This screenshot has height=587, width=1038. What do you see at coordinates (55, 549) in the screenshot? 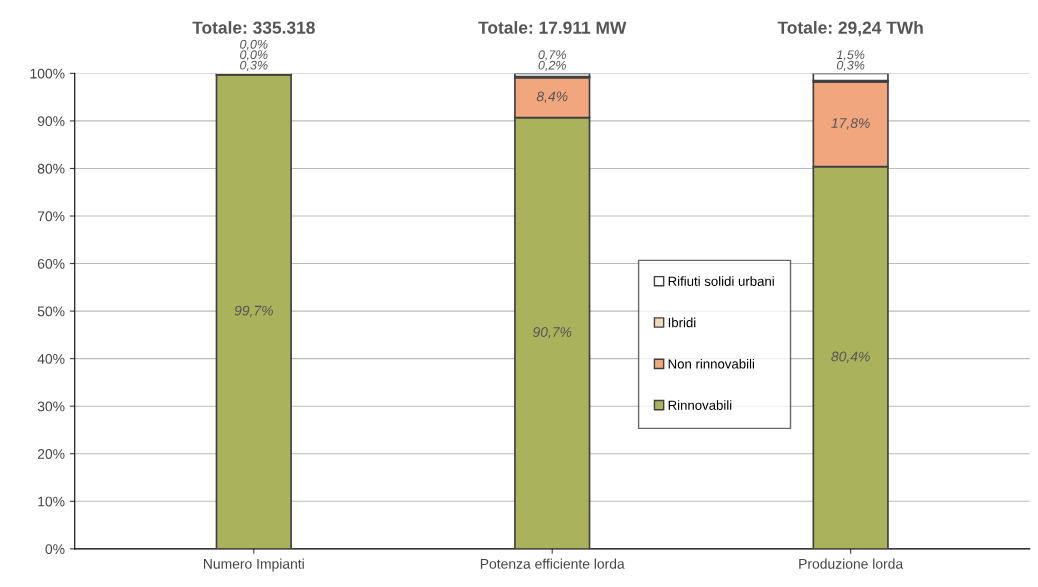
I see `y-tick-label: 0%` at bounding box center [55, 549].